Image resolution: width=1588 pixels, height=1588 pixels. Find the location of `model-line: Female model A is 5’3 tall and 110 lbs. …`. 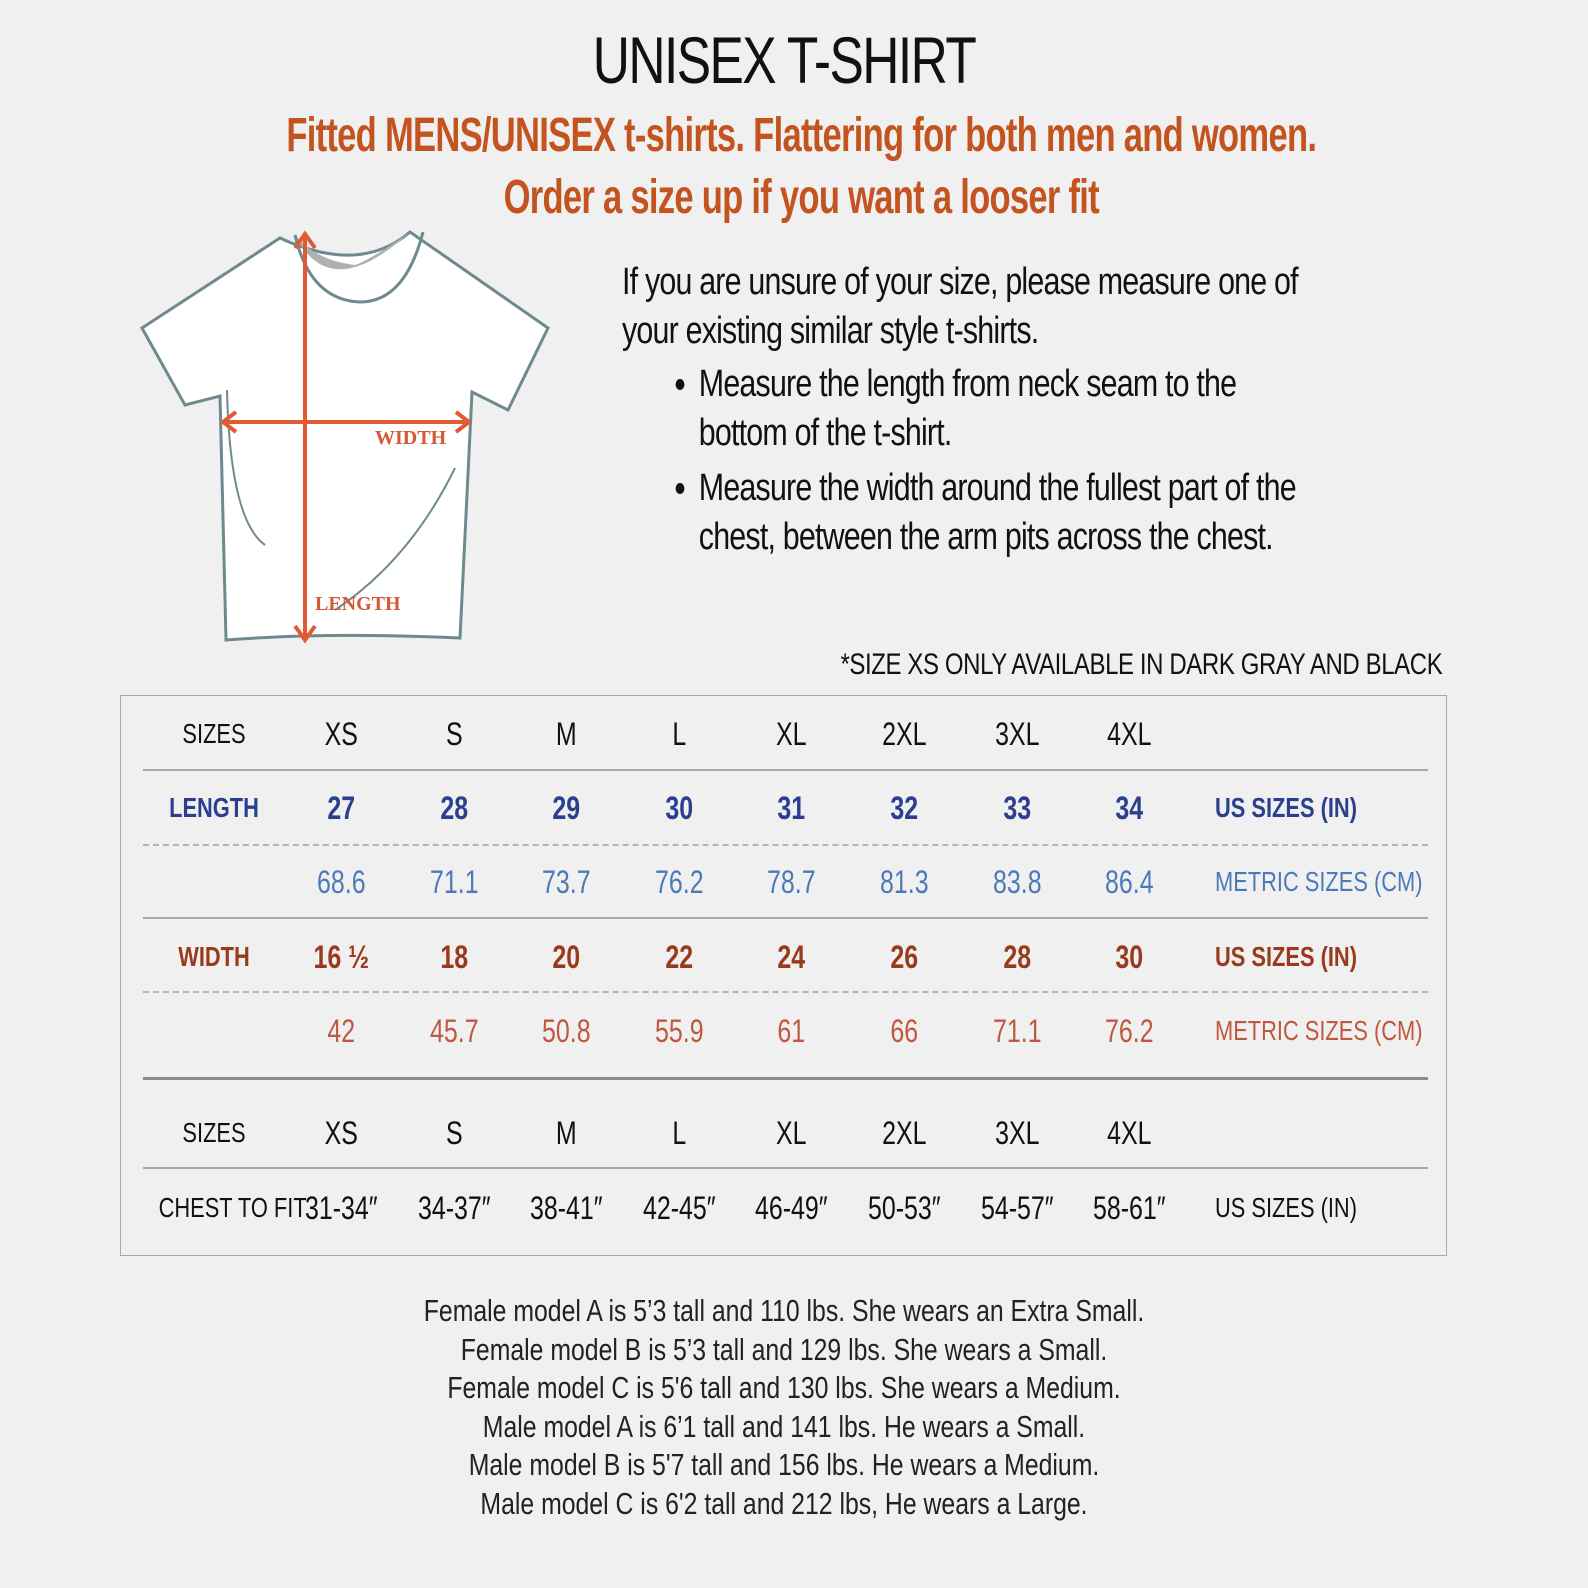

model-line: Female model A is 5’3 tall and 110 lbs. … is located at coordinates (784, 1310).